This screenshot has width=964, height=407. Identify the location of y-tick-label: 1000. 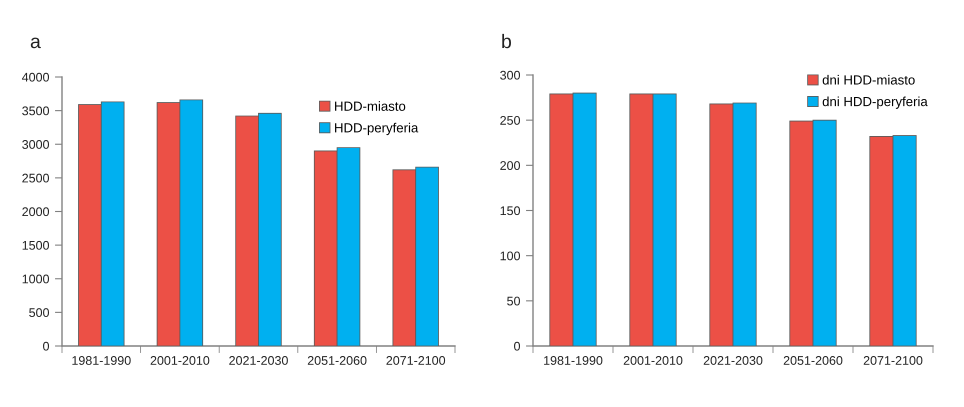
(36, 279).